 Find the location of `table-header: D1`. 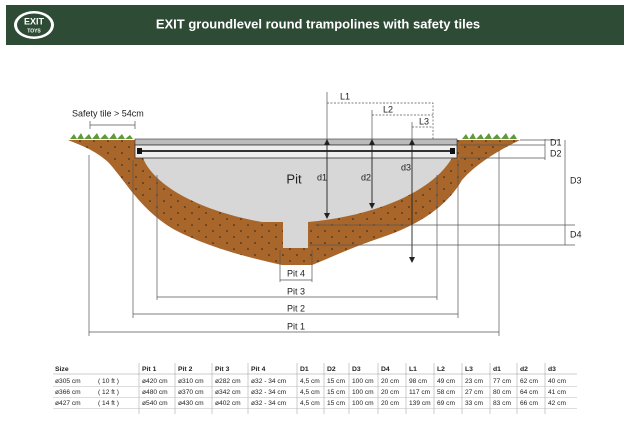

table-header: D1 is located at coordinates (304, 369).